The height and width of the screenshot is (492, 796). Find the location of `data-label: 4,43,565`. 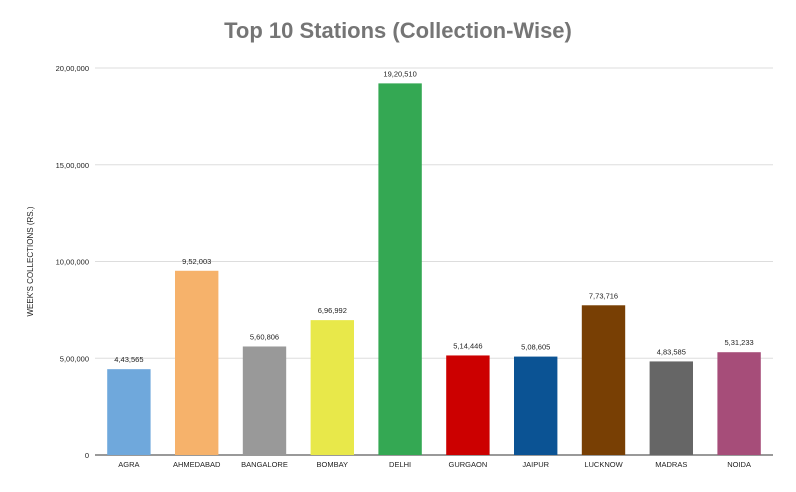

data-label: 4,43,565 is located at coordinates (128, 359).